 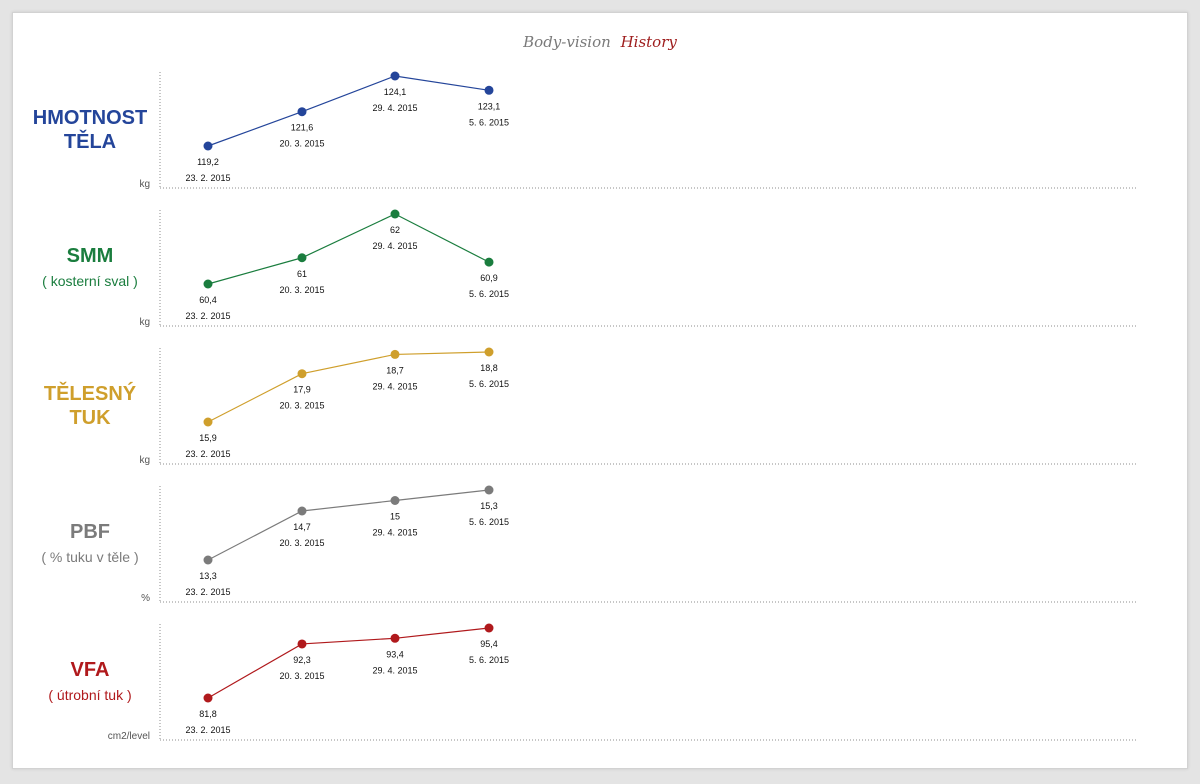 I want to click on value-label: 92,3, so click(x=302, y=660).